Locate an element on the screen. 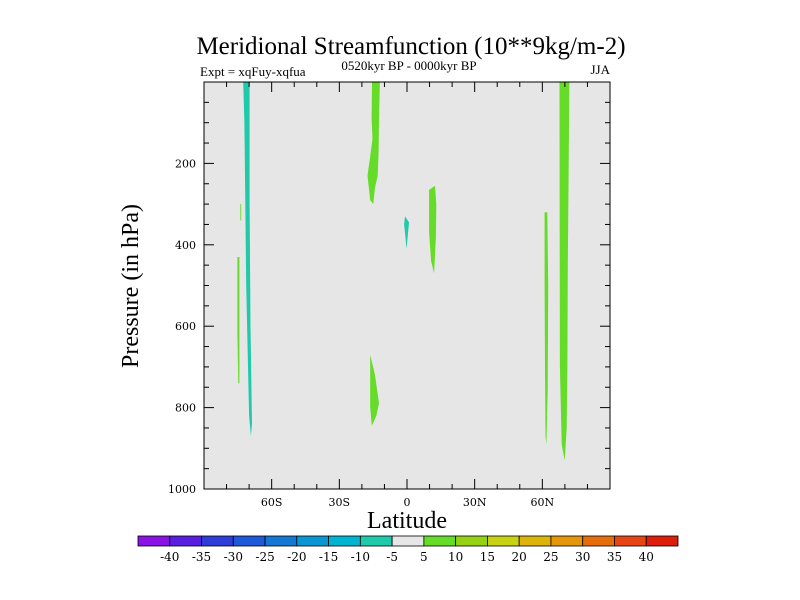 This screenshot has width=800, height=600. colorbar-label: 15 is located at coordinates (487, 557).